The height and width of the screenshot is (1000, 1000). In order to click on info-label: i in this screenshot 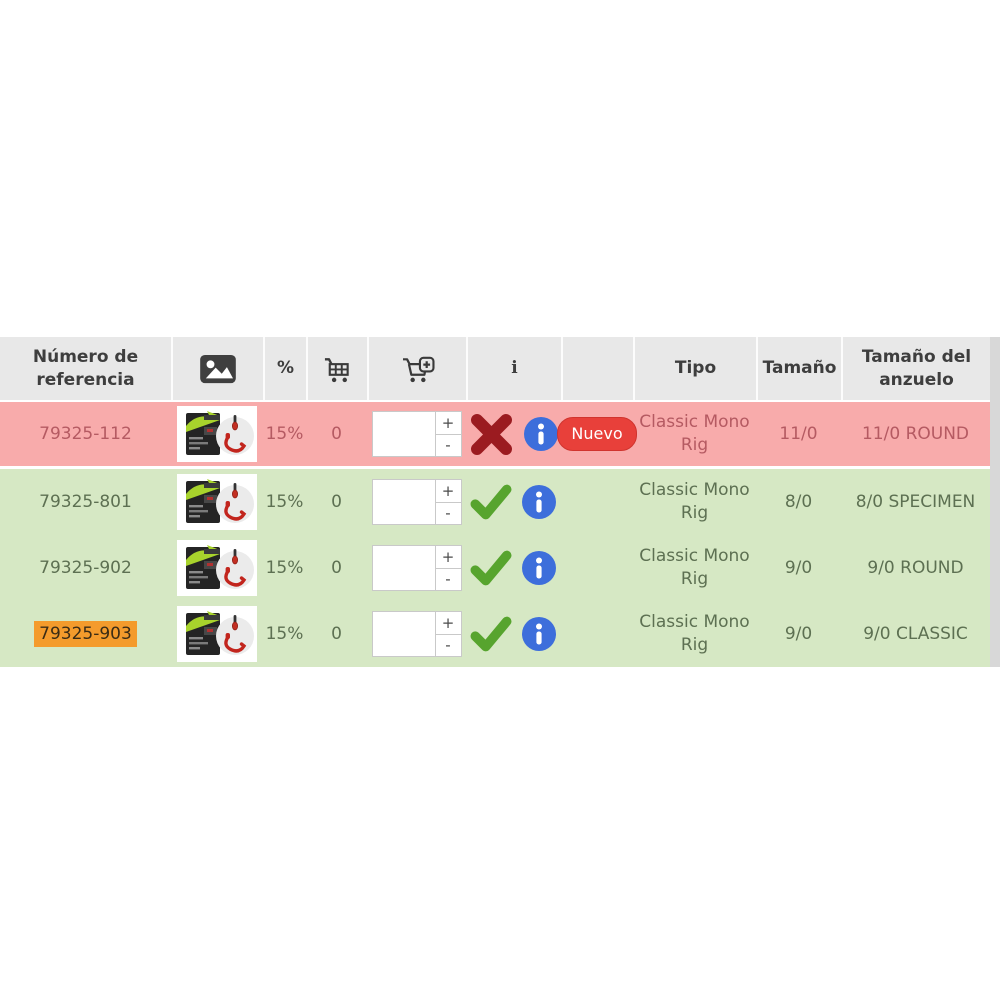, I will do `click(514, 368)`.